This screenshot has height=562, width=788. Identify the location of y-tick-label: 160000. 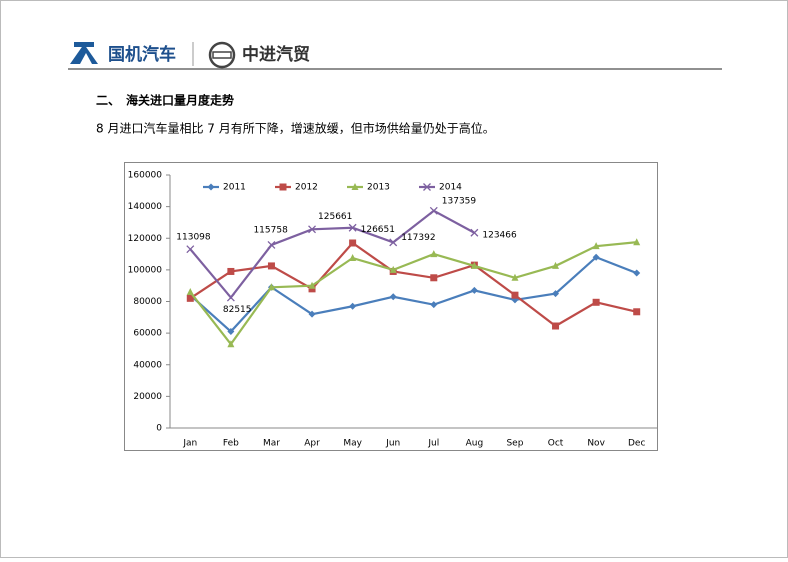
(145, 176).